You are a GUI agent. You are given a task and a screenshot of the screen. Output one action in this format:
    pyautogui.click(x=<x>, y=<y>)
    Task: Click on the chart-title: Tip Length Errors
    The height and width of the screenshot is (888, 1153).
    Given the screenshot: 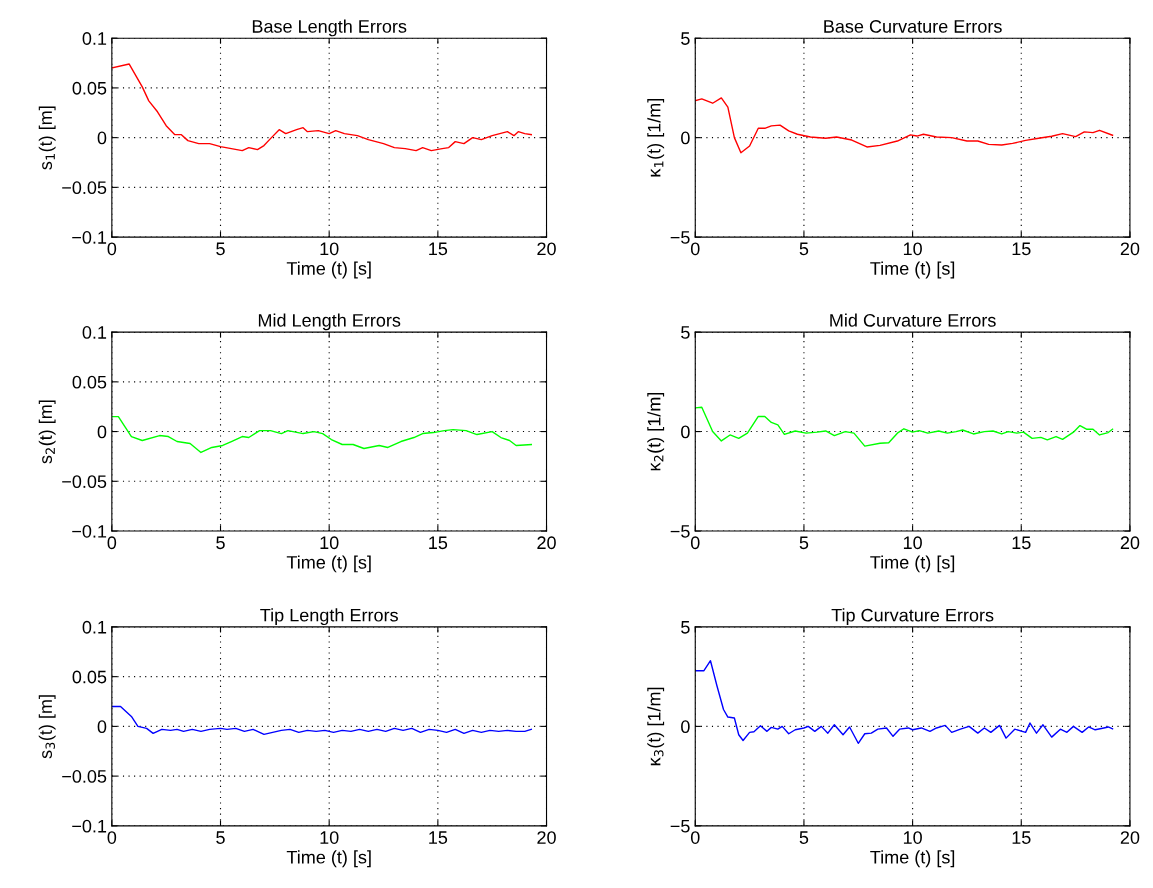 What is the action you would take?
    pyautogui.click(x=329, y=617)
    